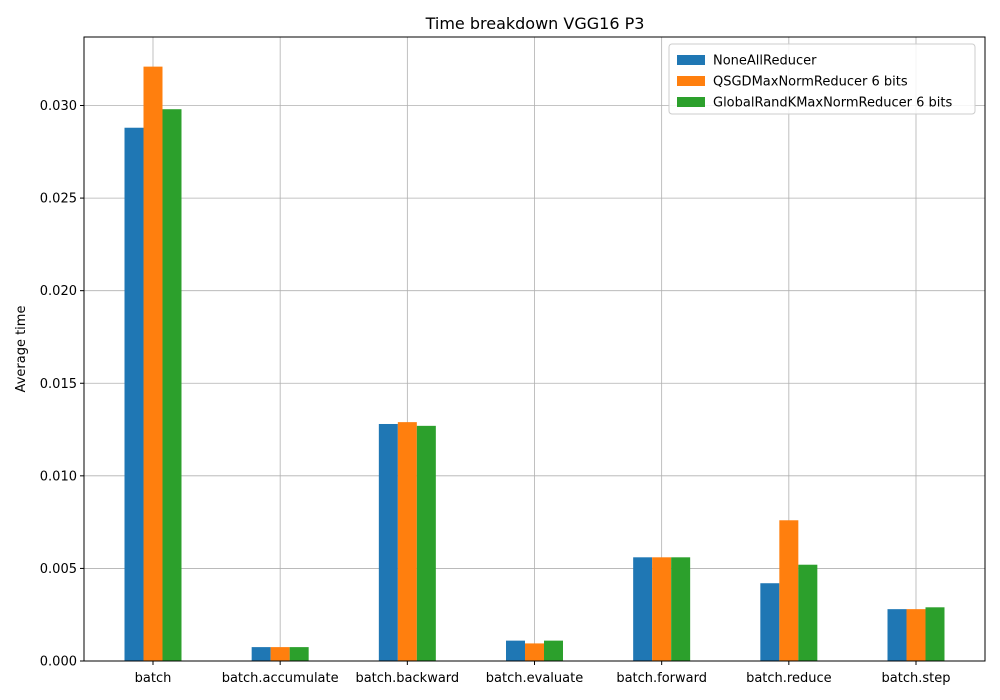  I want to click on x-tick-label: batch, so click(153, 678).